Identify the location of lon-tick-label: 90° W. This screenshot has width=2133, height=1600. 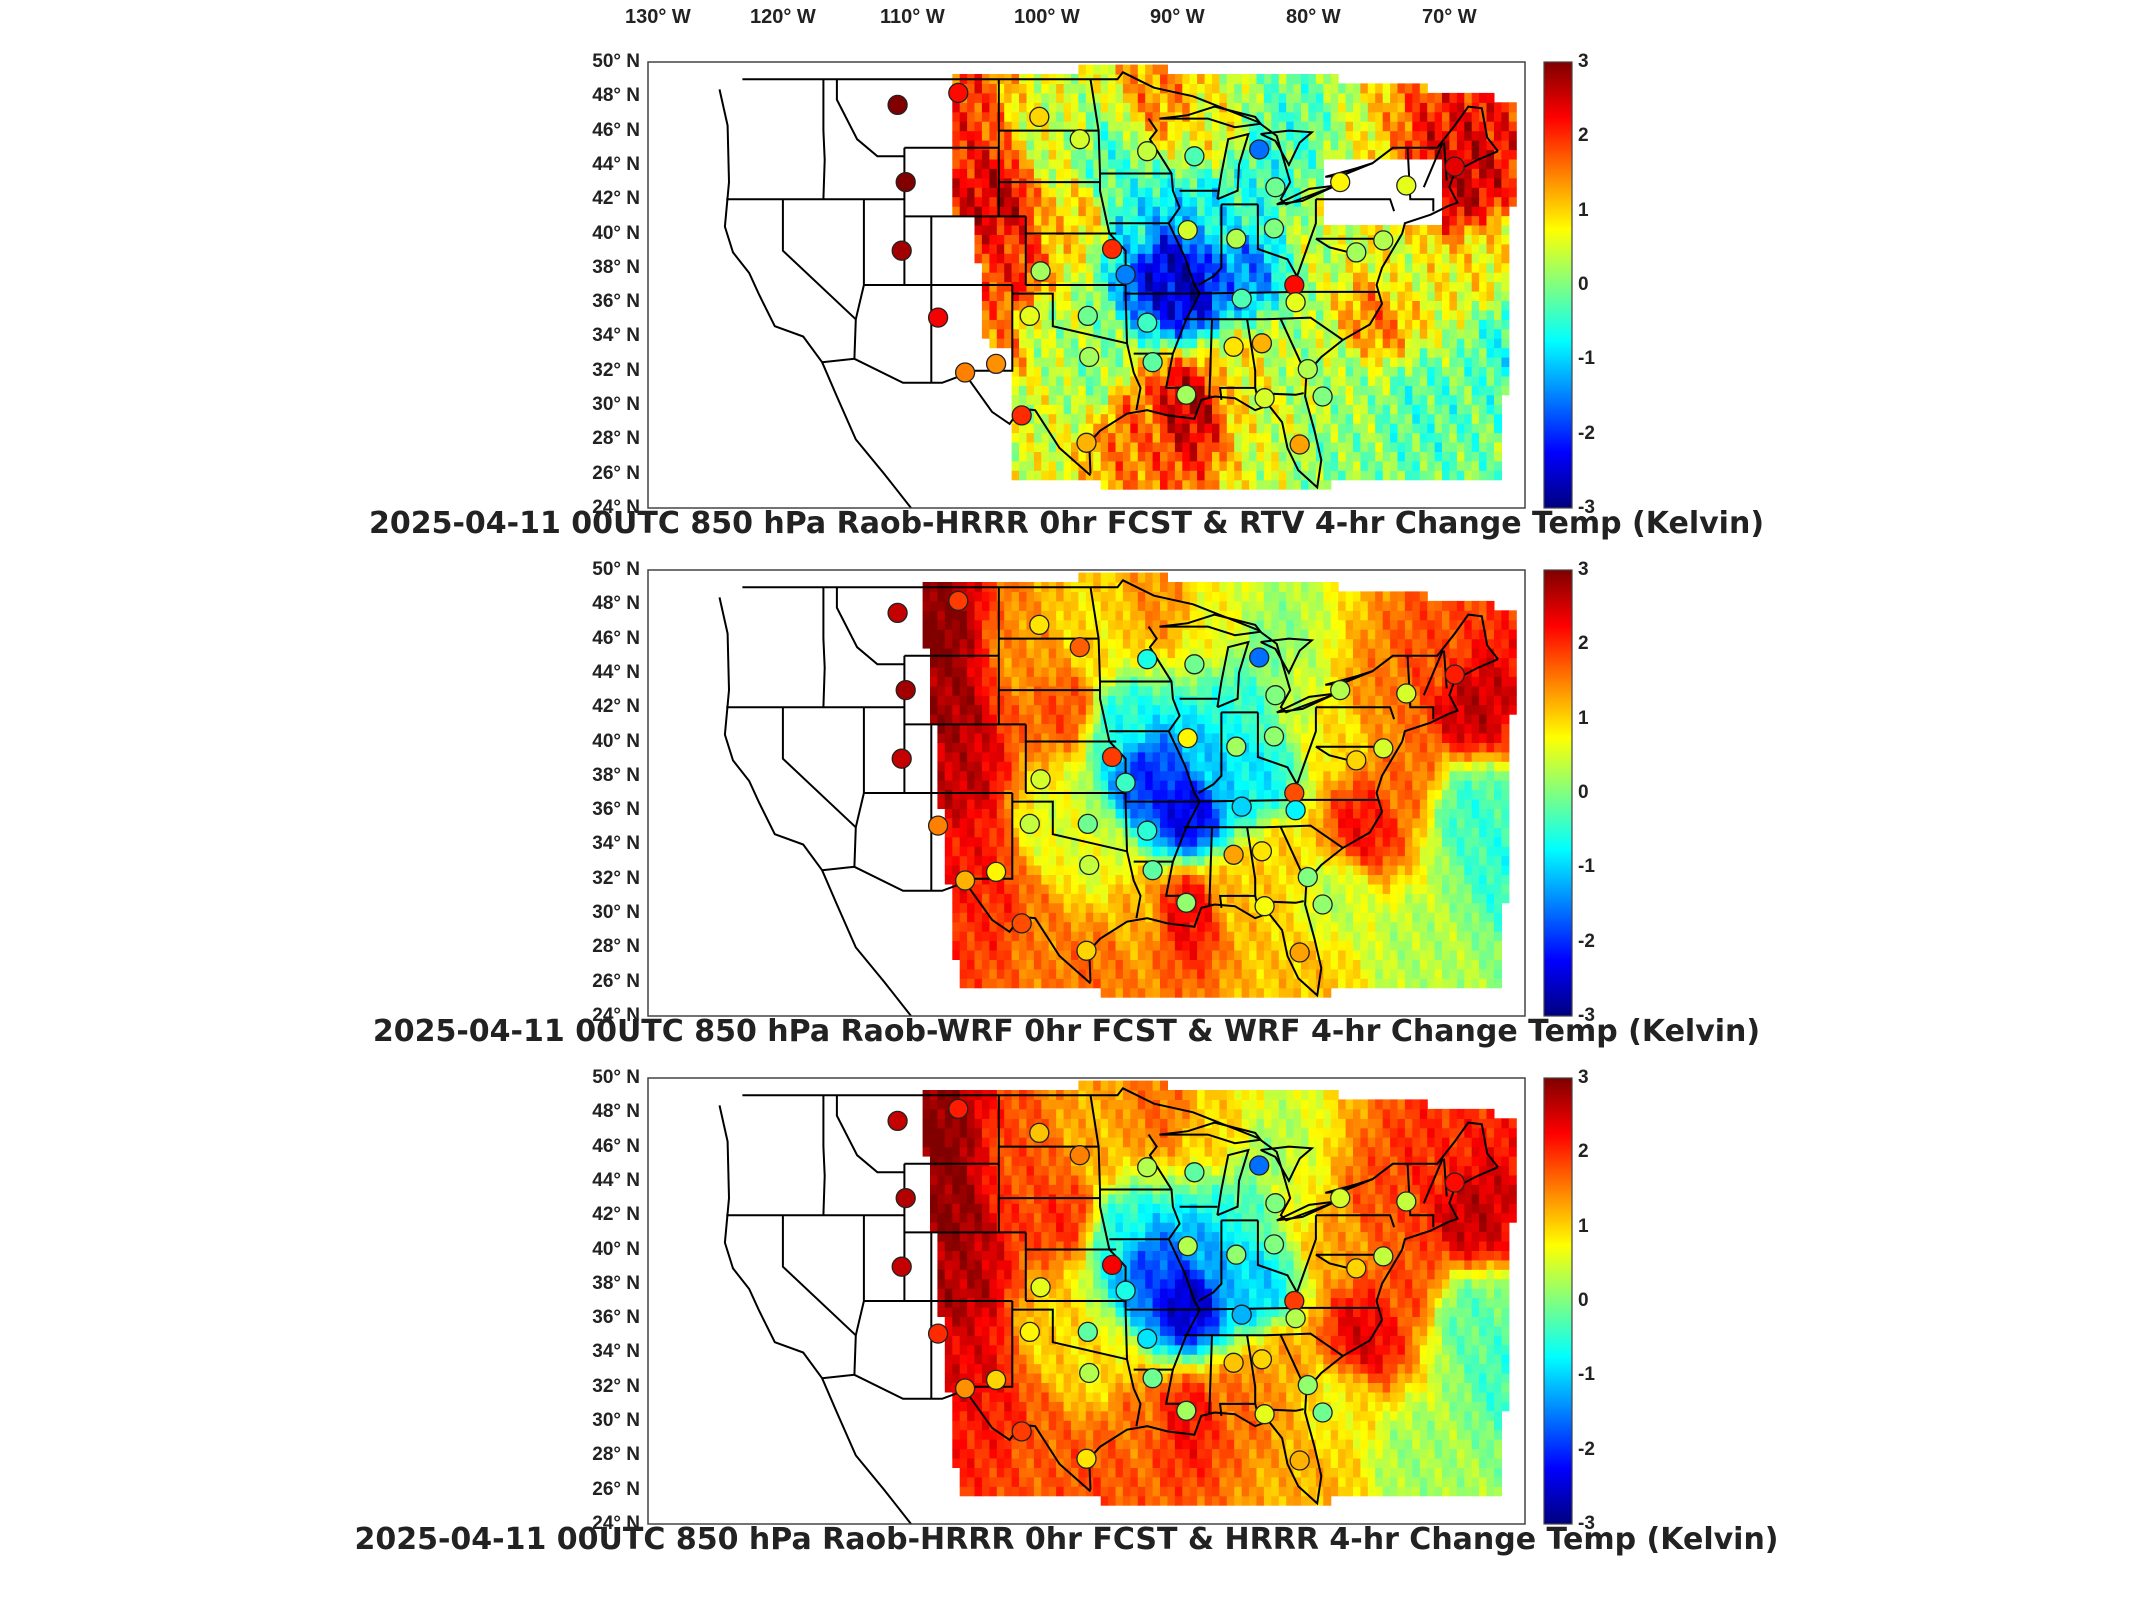
(1177, 17).